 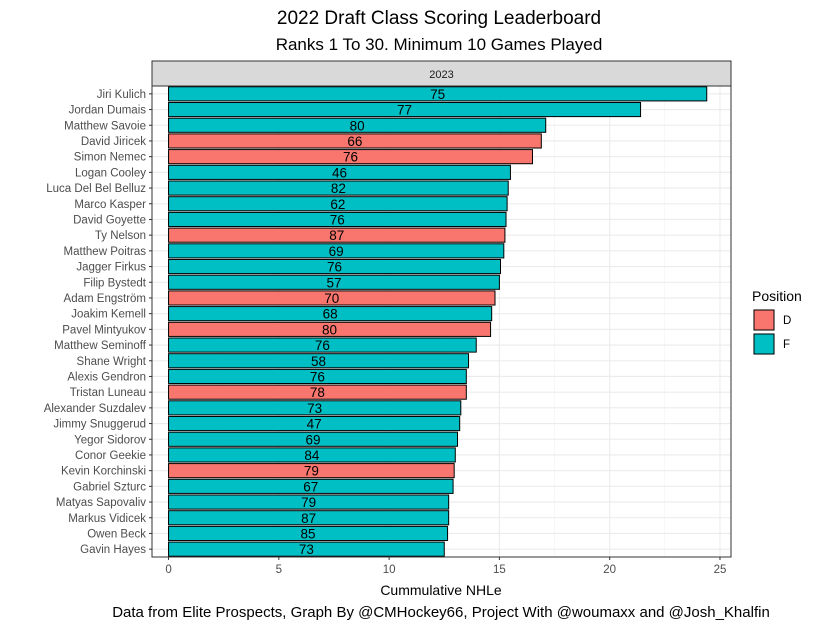 I want to click on bar-label: 57, so click(x=333, y=282).